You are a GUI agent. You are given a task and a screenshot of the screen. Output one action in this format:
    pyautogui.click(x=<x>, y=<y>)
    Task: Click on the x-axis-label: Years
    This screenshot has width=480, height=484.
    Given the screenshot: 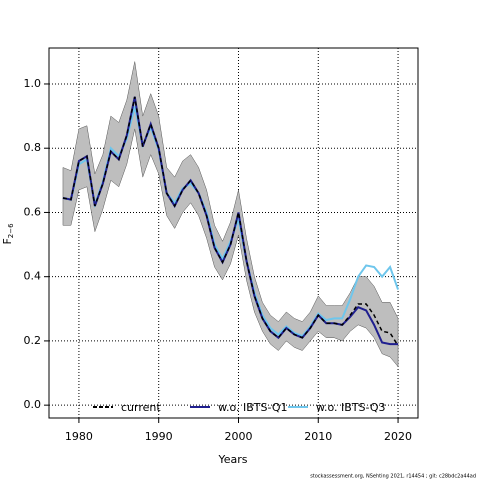 What is the action you would take?
    pyautogui.click(x=232, y=459)
    